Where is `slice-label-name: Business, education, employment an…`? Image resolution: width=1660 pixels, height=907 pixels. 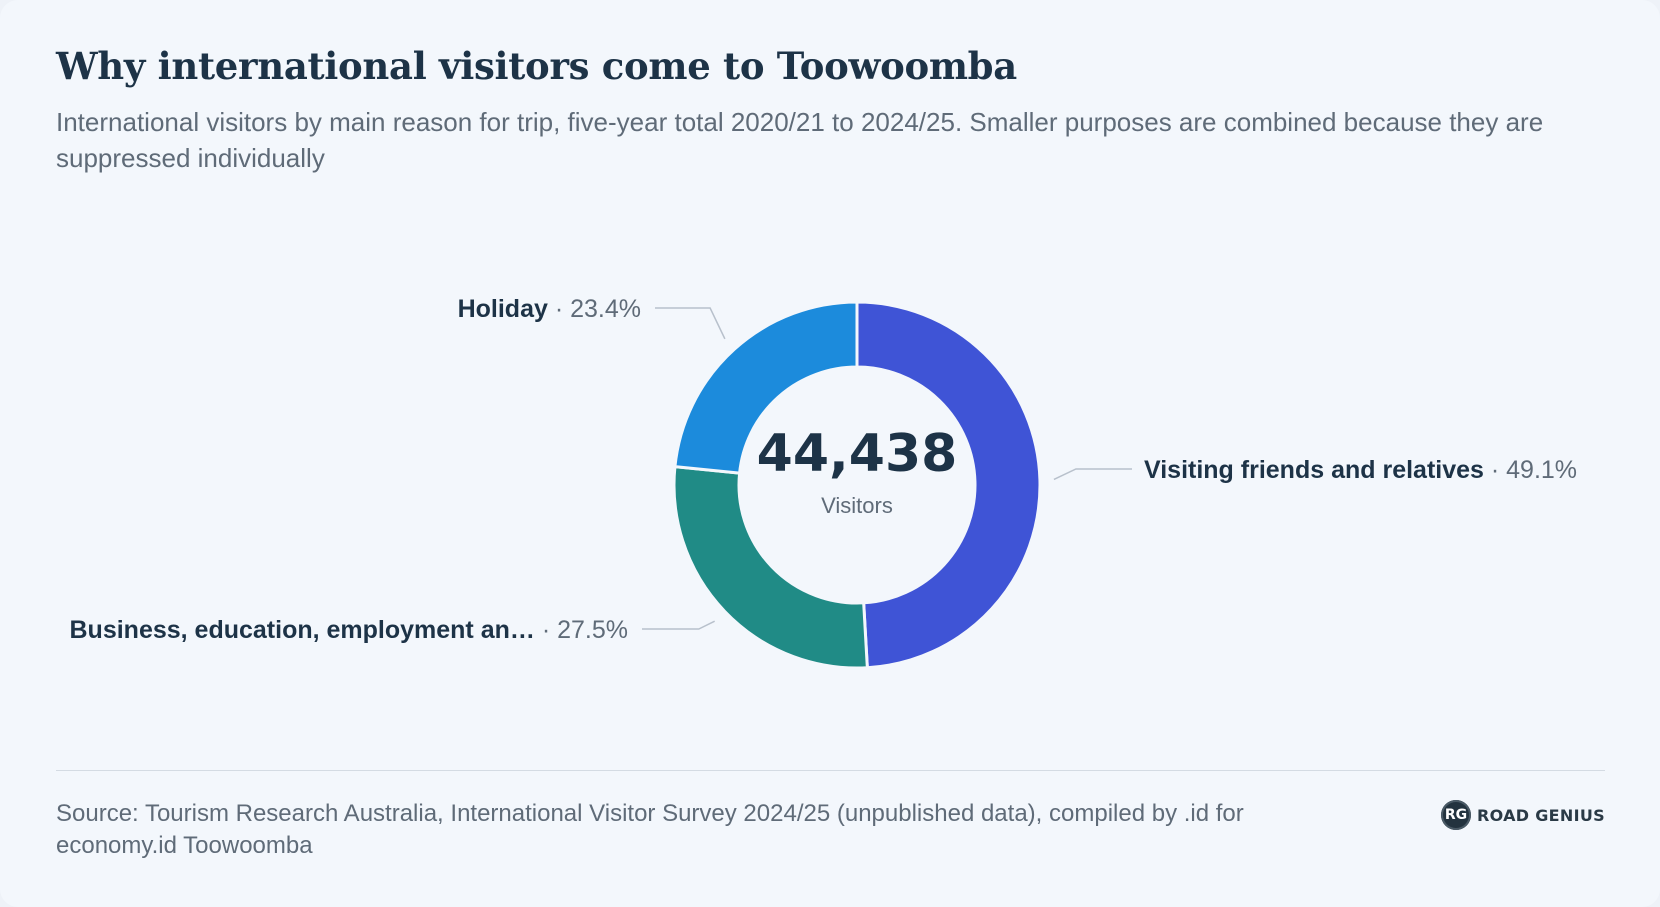 slice-label-name: Business, education, employment an… is located at coordinates (302, 630).